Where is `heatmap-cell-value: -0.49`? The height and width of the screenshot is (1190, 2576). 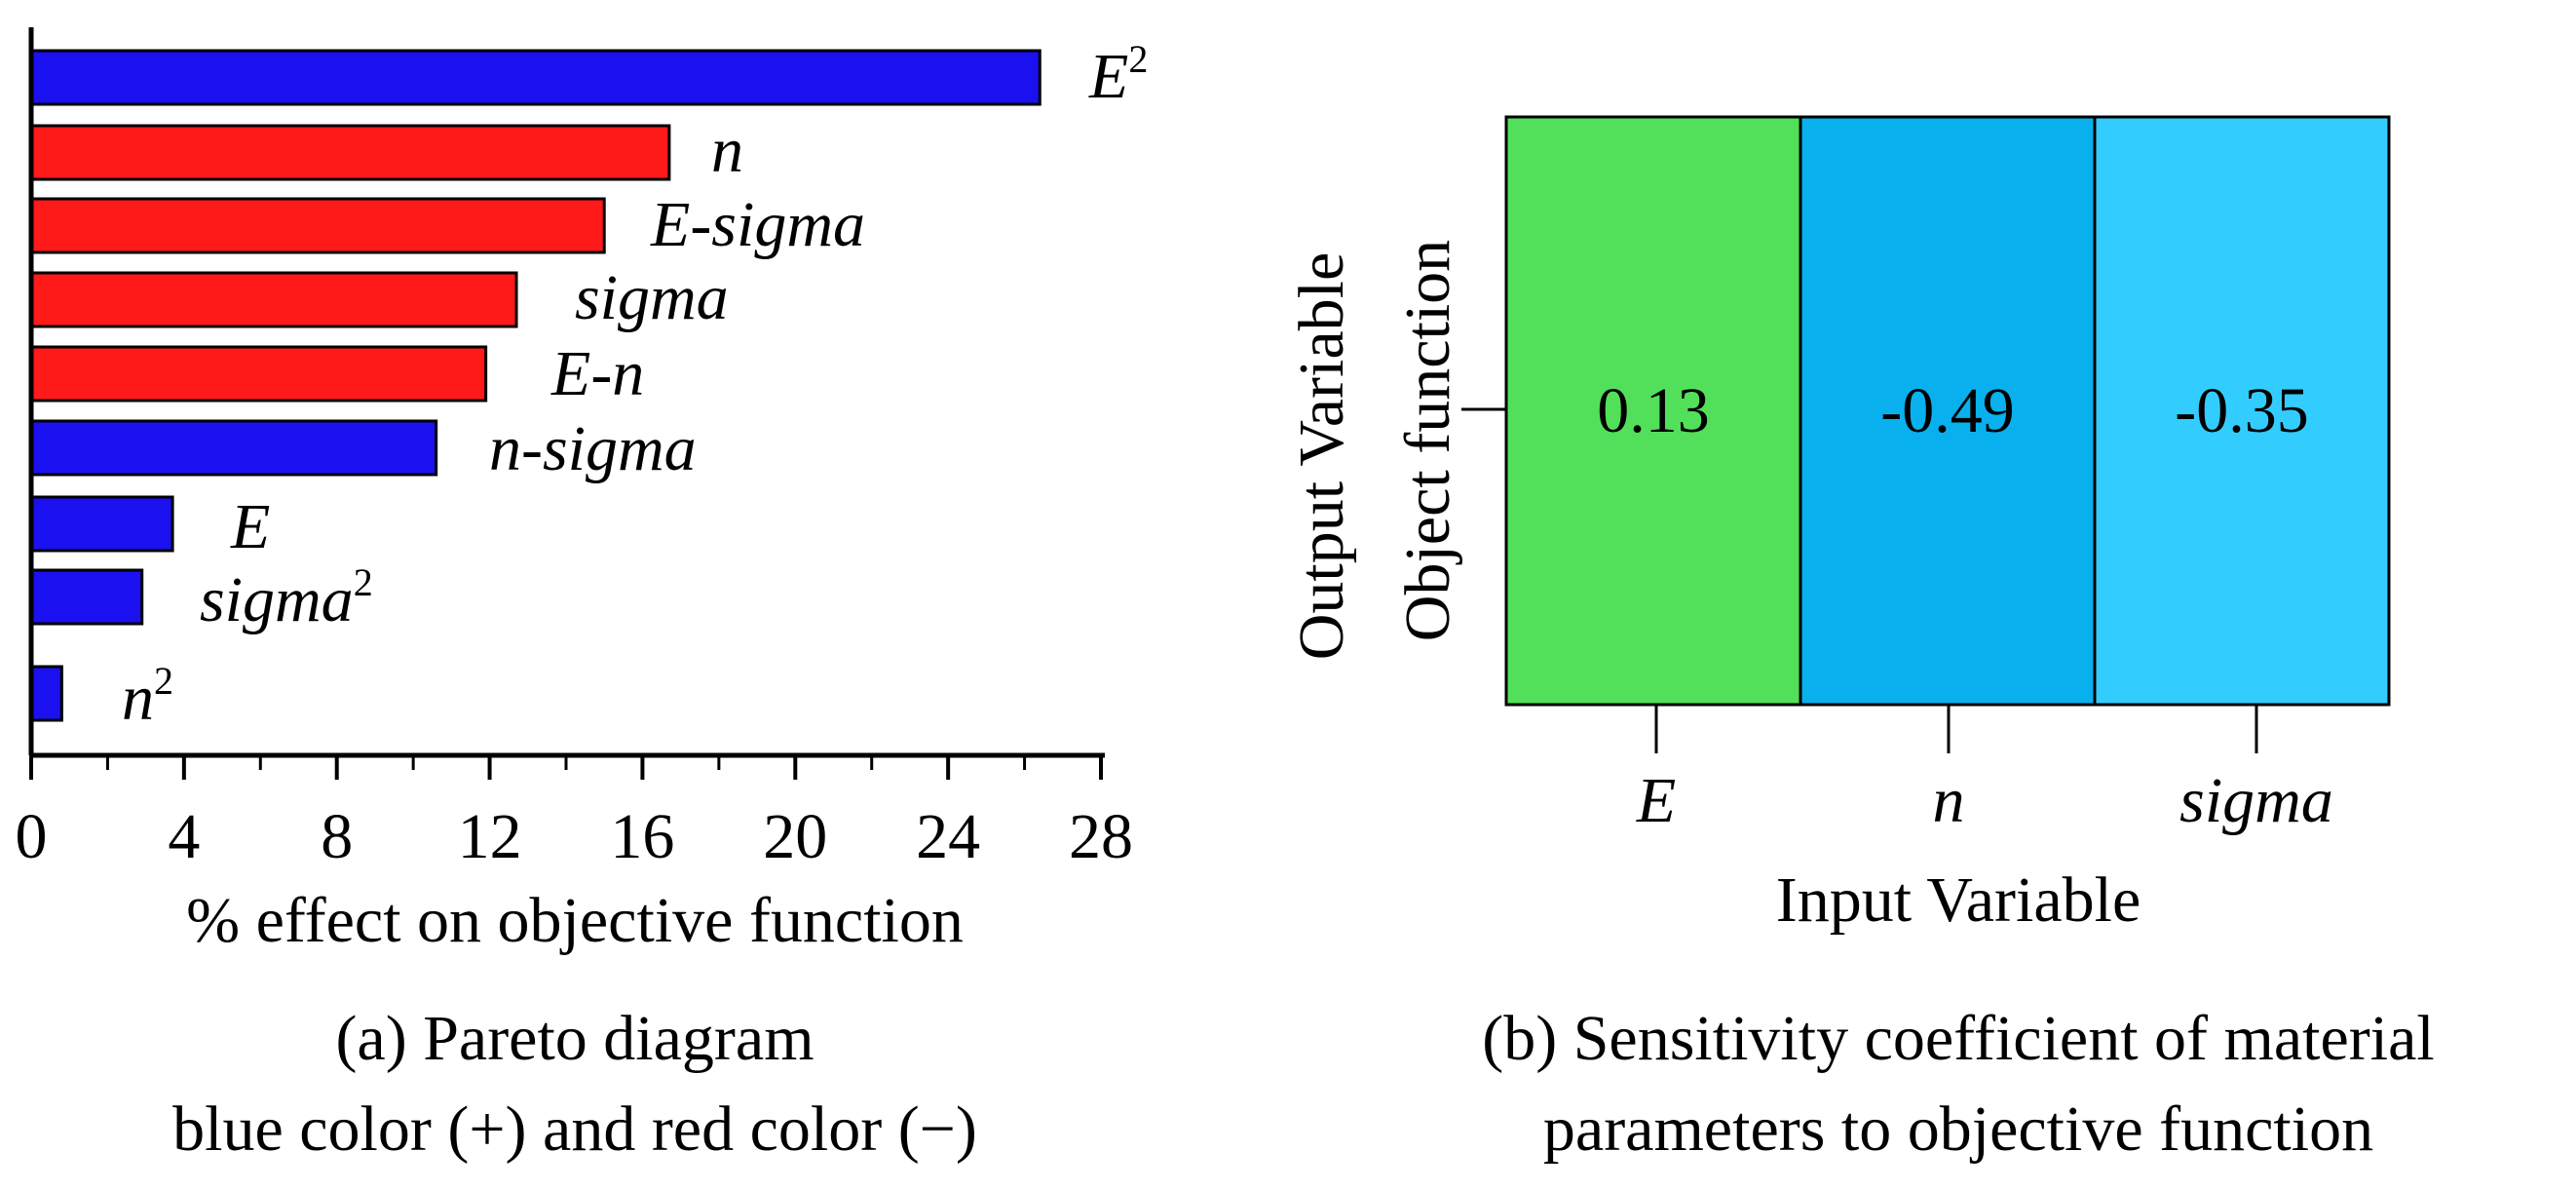
heatmap-cell-value: -0.49 is located at coordinates (1947, 410).